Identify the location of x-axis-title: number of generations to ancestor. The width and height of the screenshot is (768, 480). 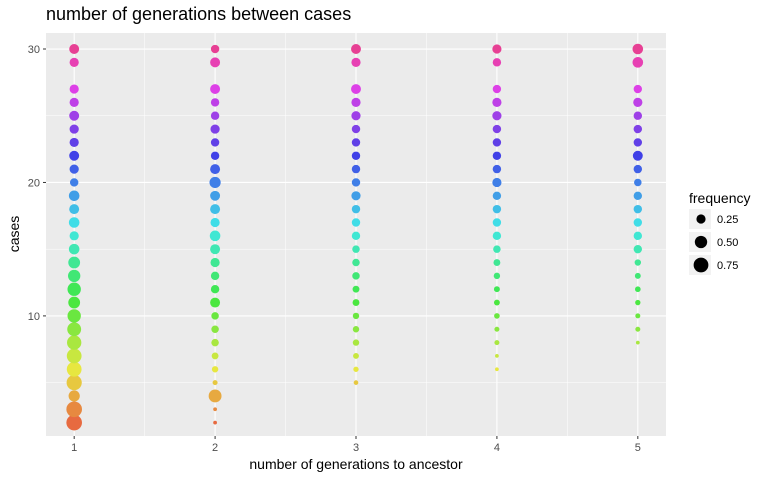
(356, 464).